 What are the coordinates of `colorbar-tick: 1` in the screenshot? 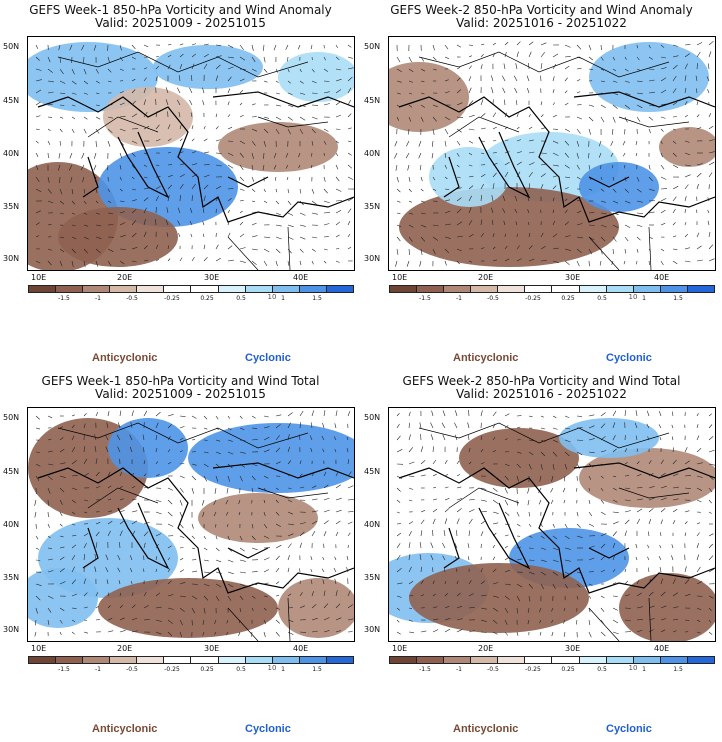 It's located at (283, 298).